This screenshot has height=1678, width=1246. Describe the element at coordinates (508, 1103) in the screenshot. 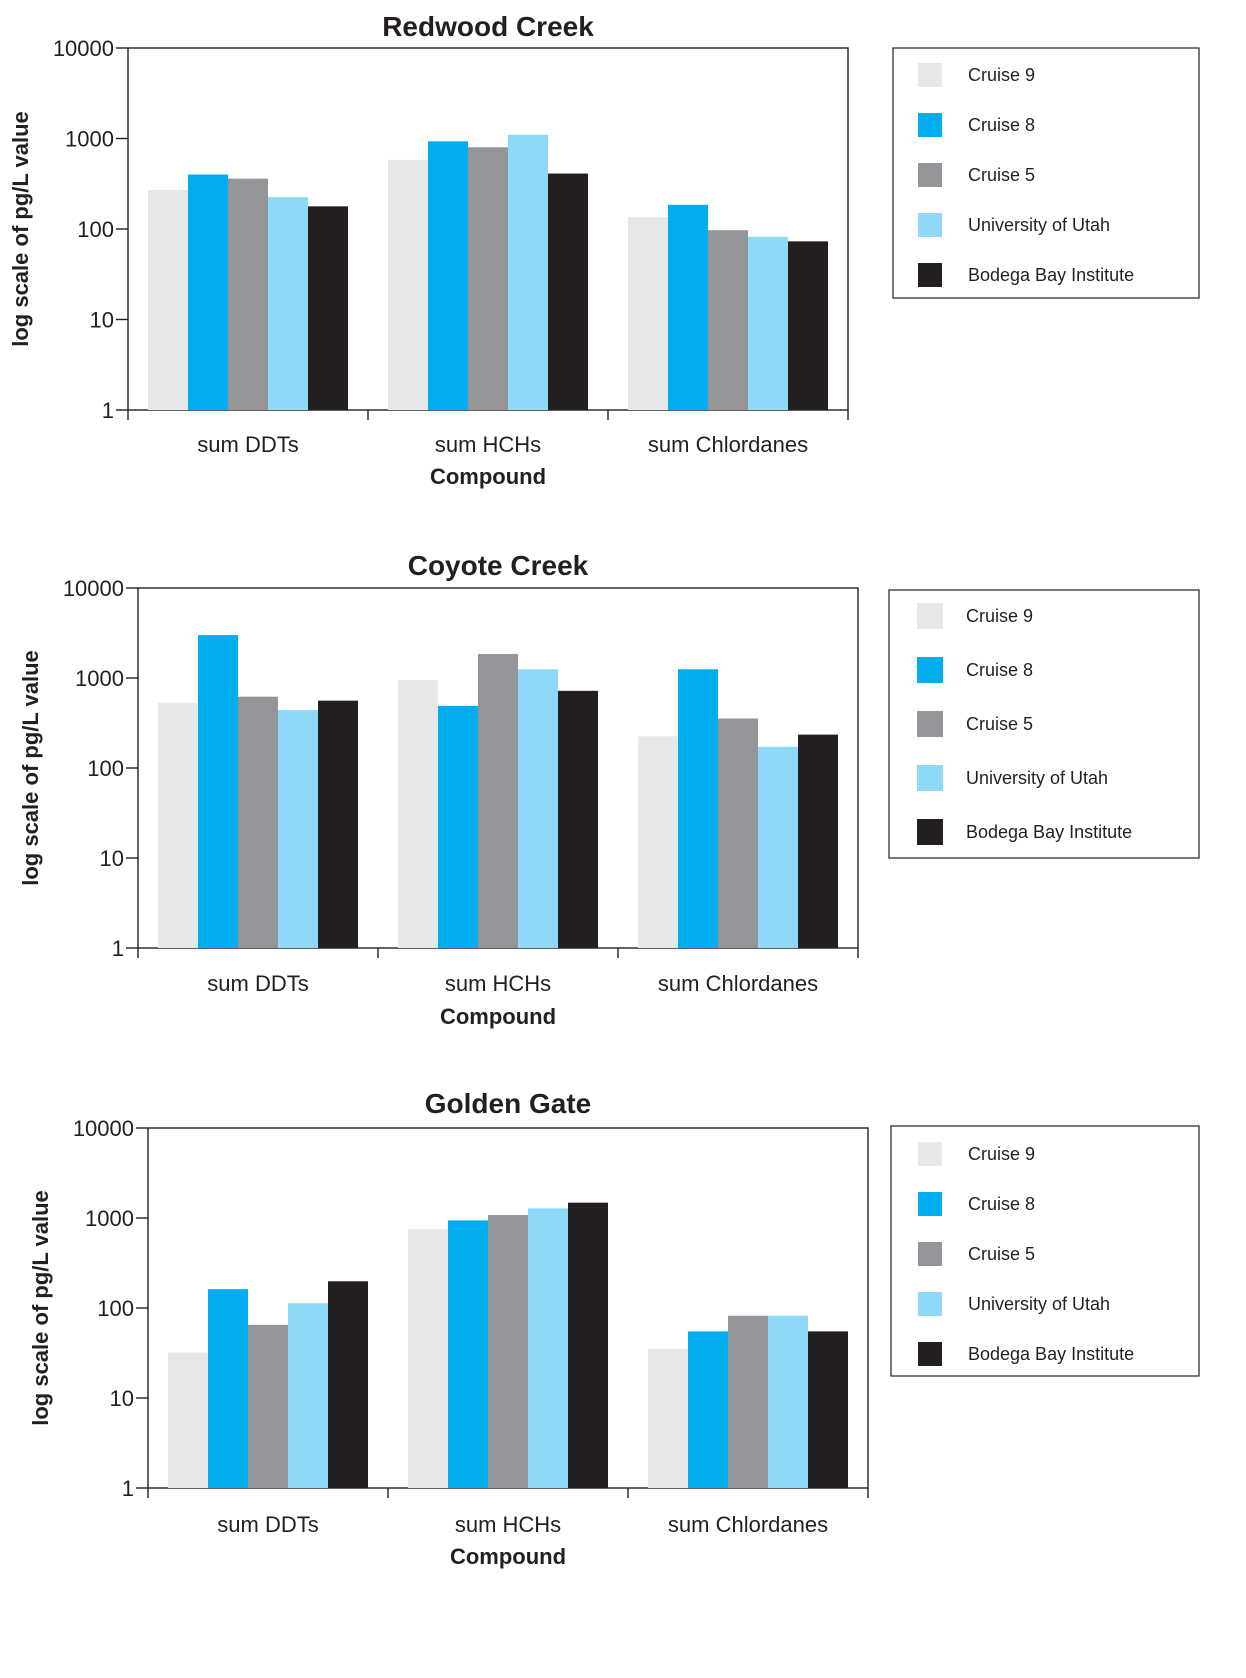

I see `chart-title: Golden Gate` at that location.